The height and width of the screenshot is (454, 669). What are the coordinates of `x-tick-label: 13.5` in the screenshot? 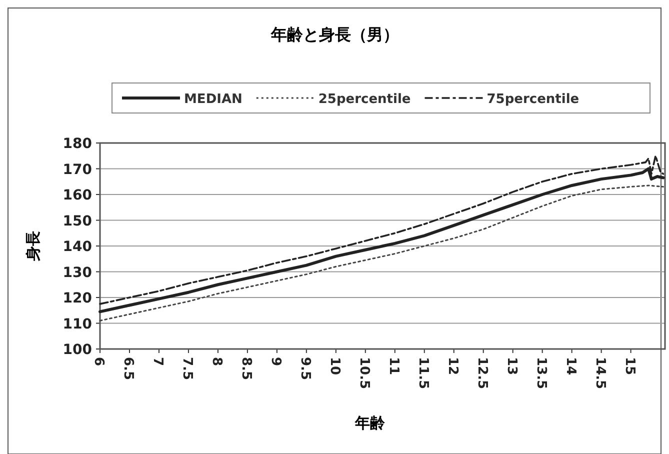 It's located at (540, 373).